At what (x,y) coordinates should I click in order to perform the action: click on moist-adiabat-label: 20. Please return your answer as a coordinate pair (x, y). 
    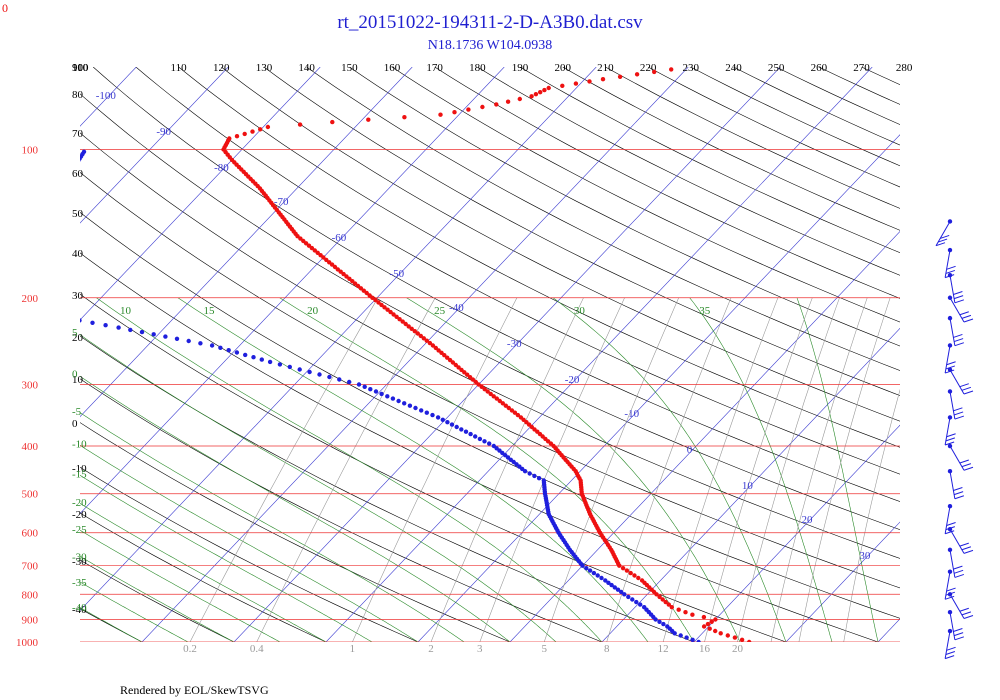
    Looking at the image, I should click on (313, 311).